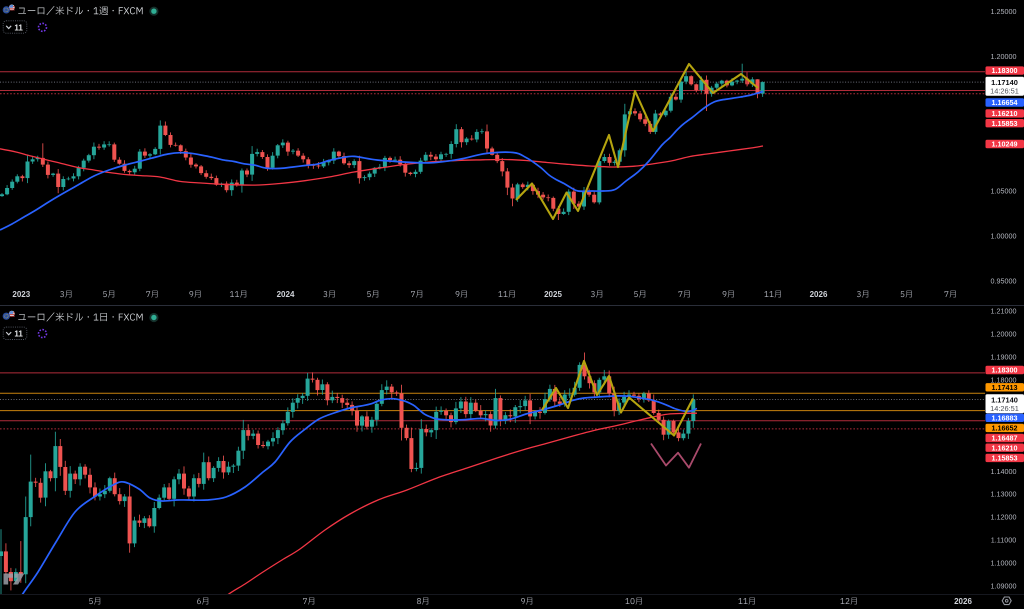 This screenshot has height=609, width=1024. Describe the element at coordinates (1004, 562) in the screenshot. I see `svg-text: 1.10000` at that location.